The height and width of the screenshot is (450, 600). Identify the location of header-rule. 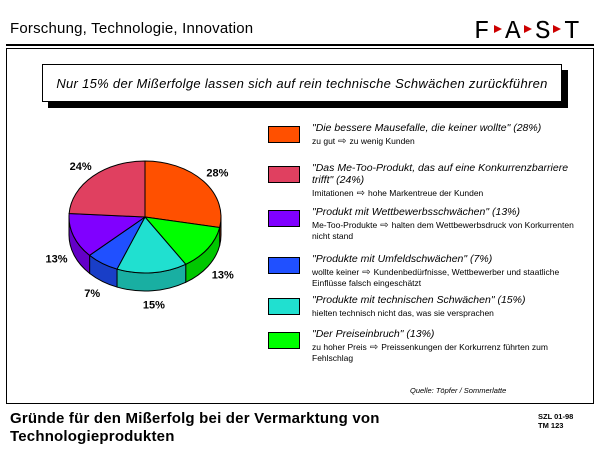
(300, 45).